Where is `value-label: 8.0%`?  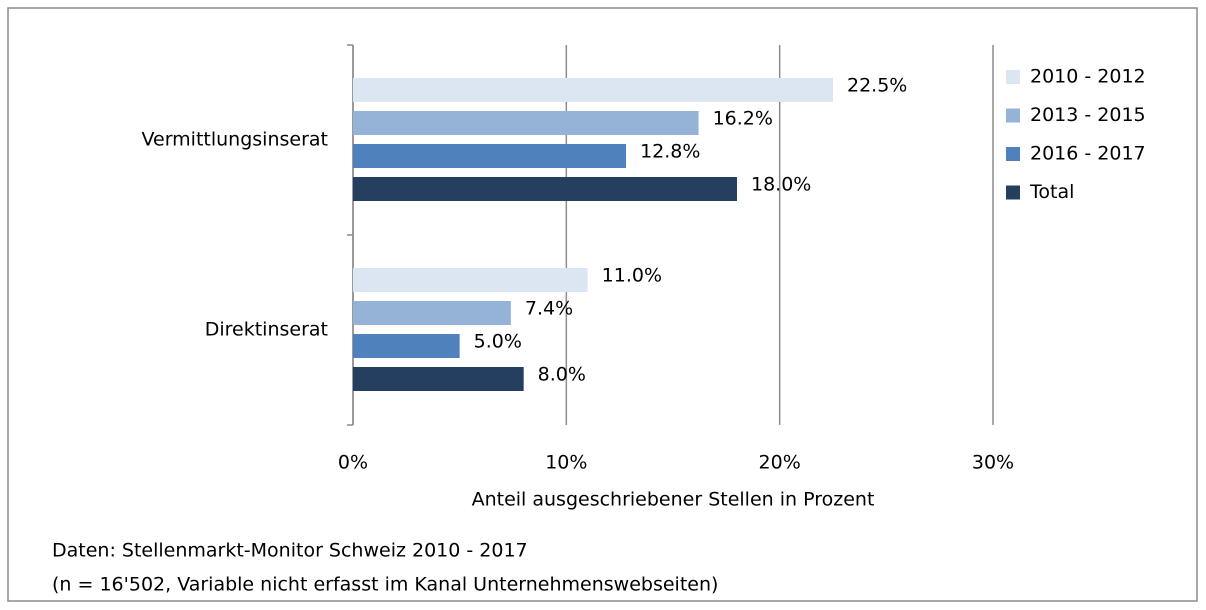
value-label: 8.0% is located at coordinates (562, 375).